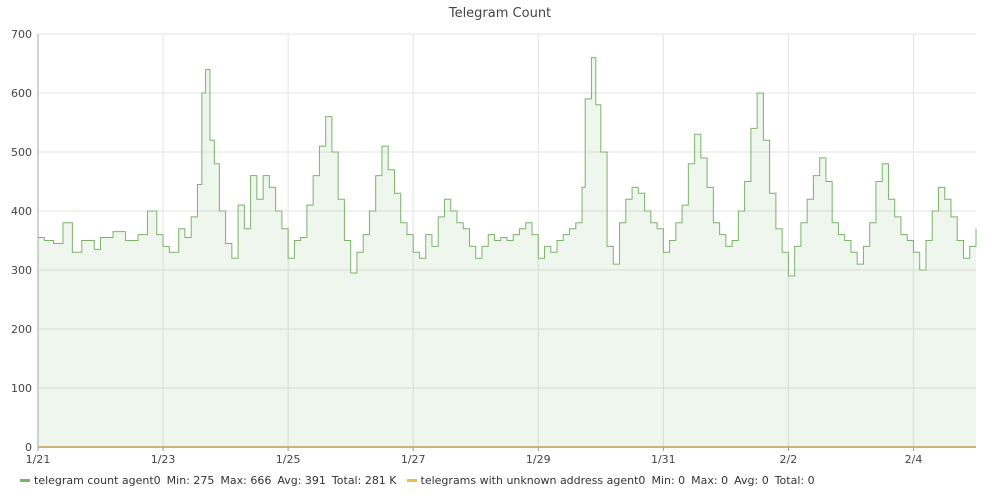 Image resolution: width=1000 pixels, height=500 pixels. Describe the element at coordinates (21, 211) in the screenshot. I see `y-tick-label: 400` at that location.